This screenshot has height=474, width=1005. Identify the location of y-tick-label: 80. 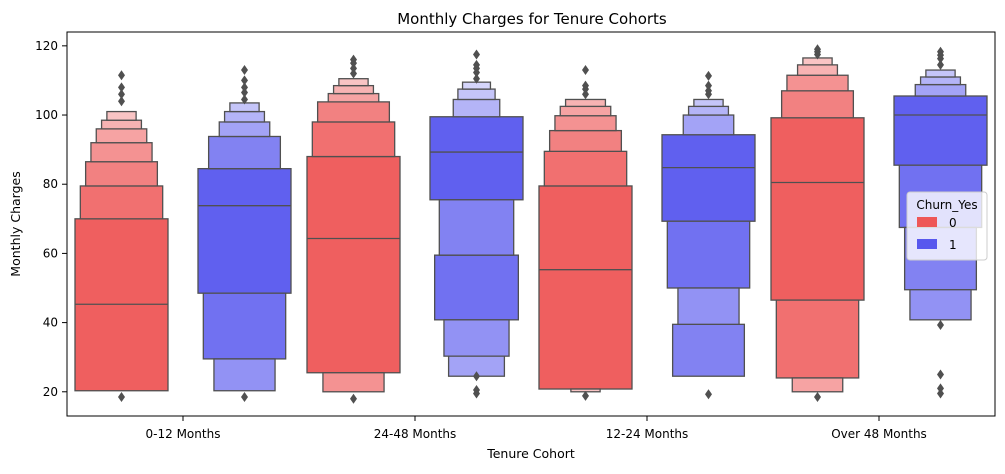
(50, 184).